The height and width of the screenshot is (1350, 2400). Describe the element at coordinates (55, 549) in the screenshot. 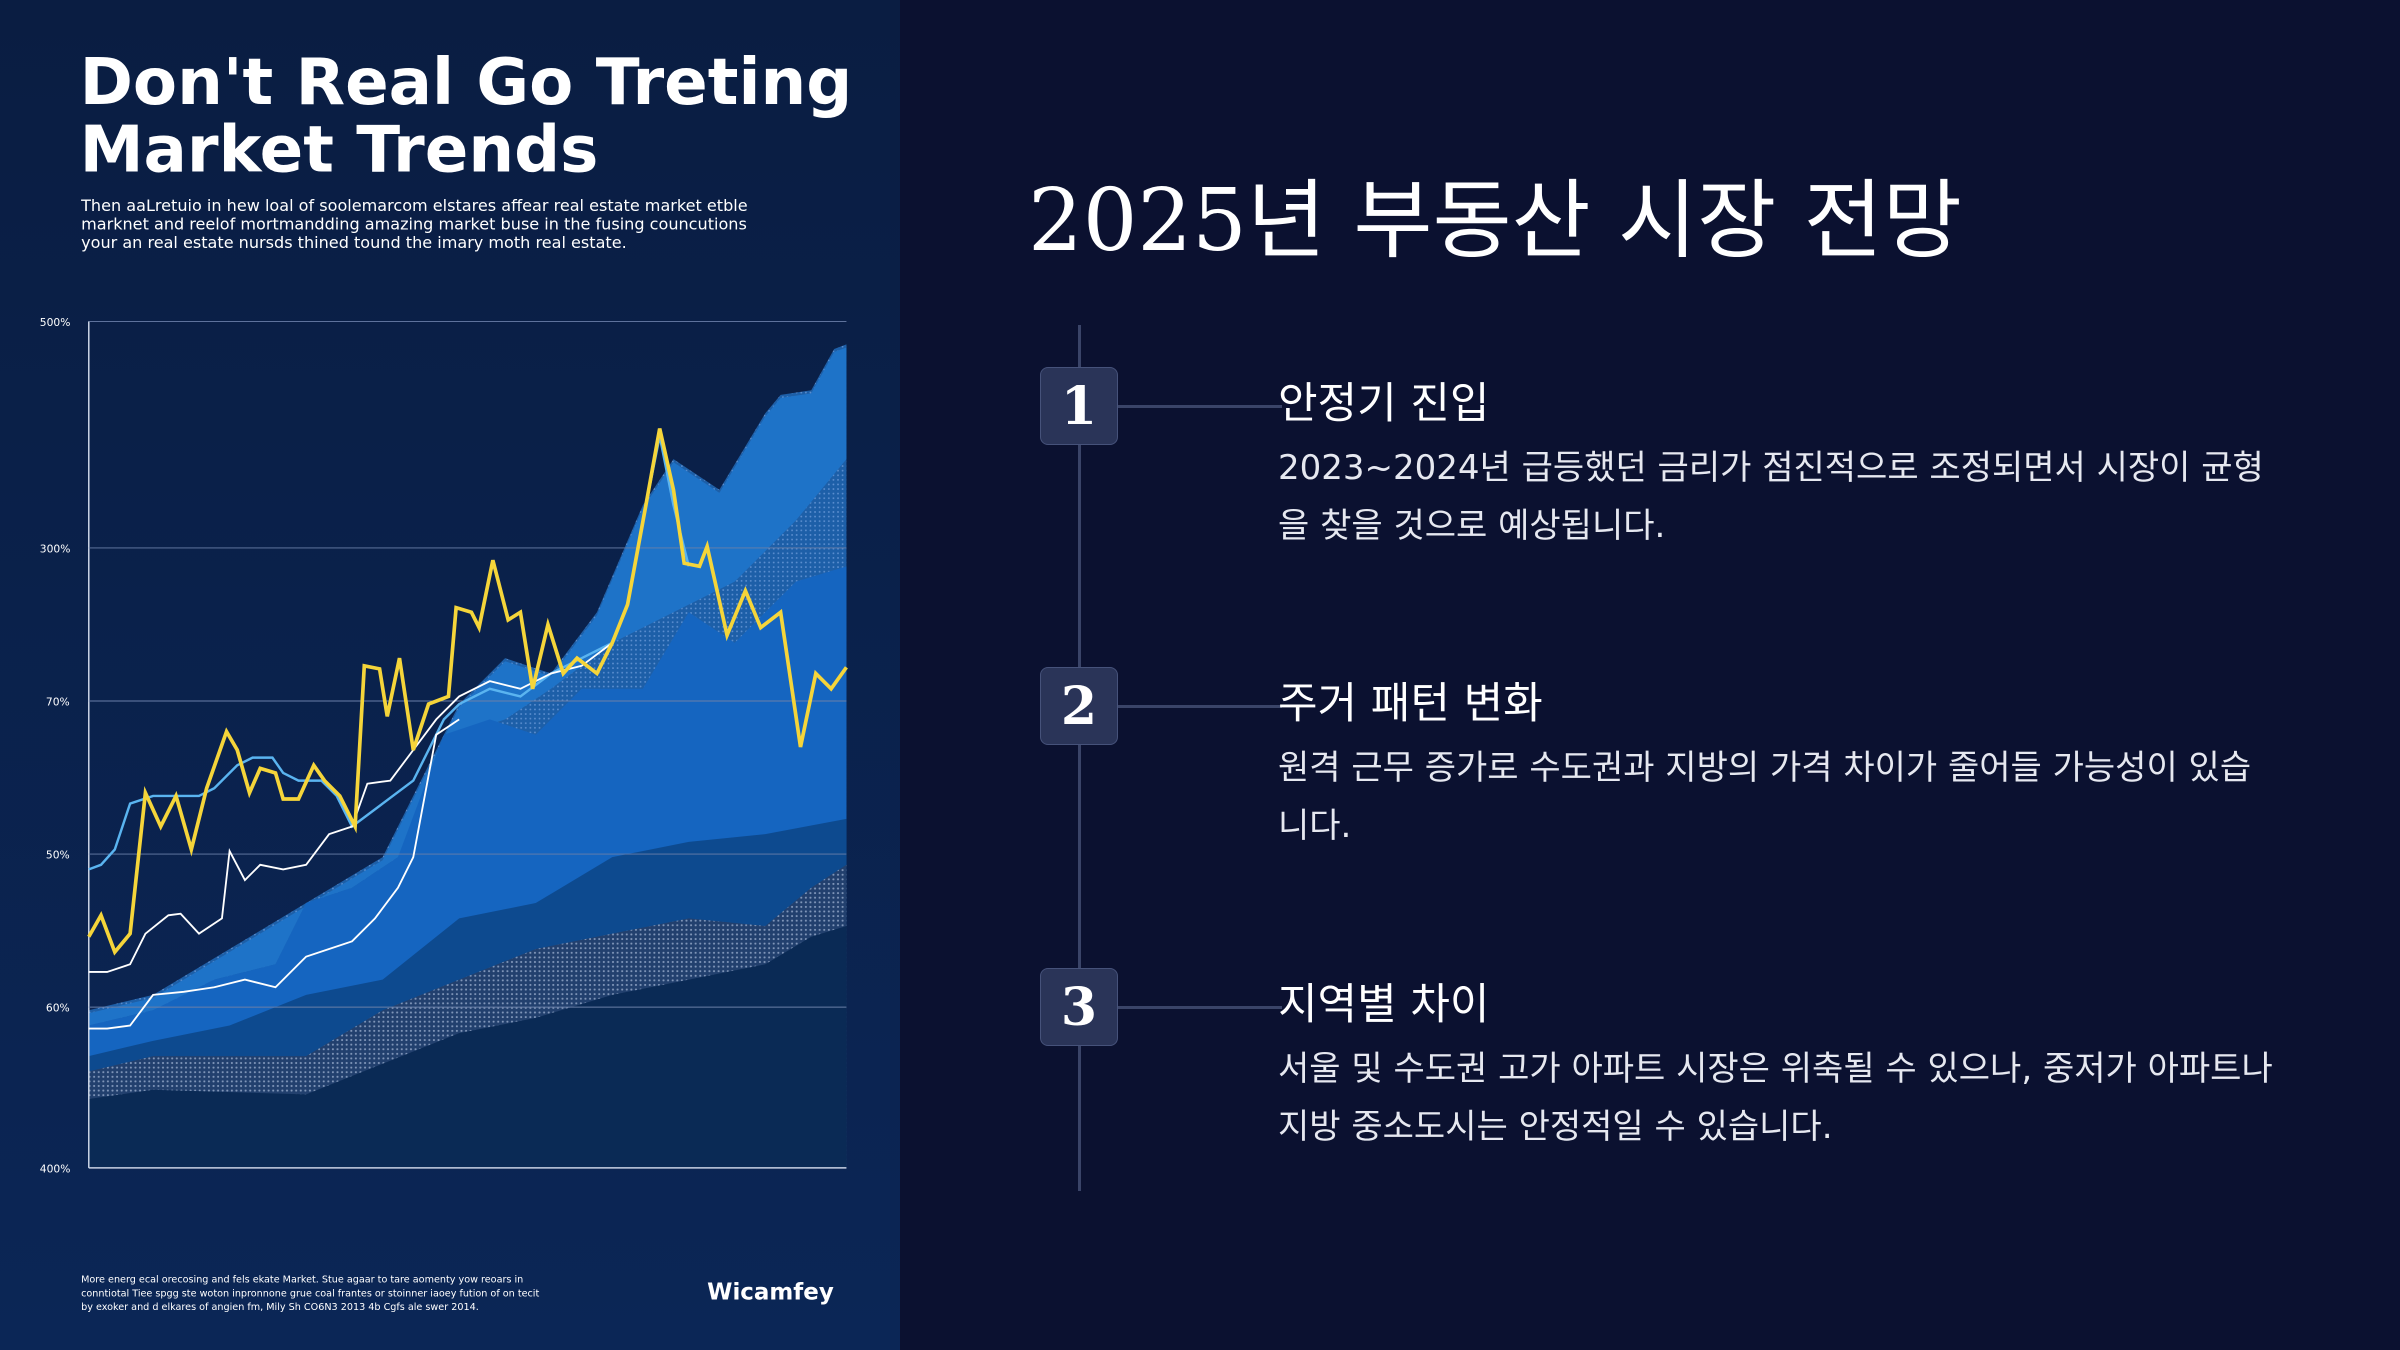

I see `y-axis-label: 300%` at that location.